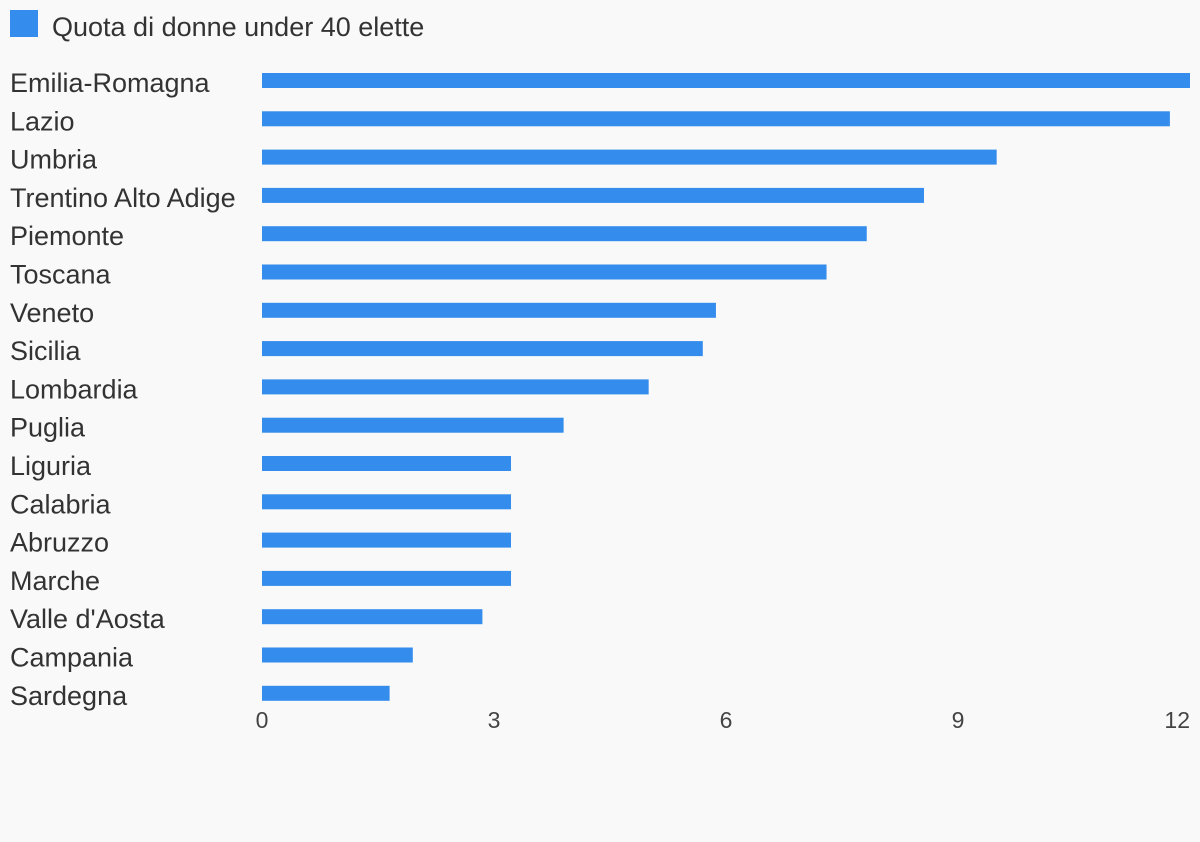  What do you see at coordinates (1177, 720) in the screenshot?
I see `x-tick-label: 12` at bounding box center [1177, 720].